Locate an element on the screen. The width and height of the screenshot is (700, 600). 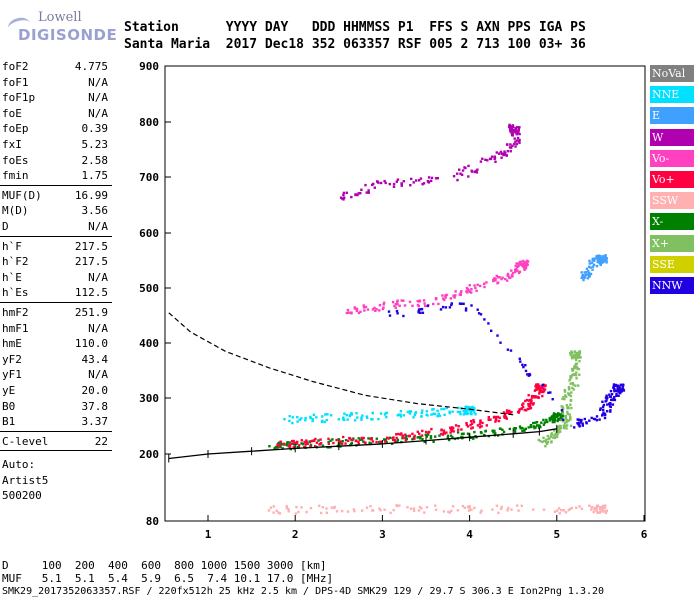
param-key: fxI is located at coordinates (12, 144).